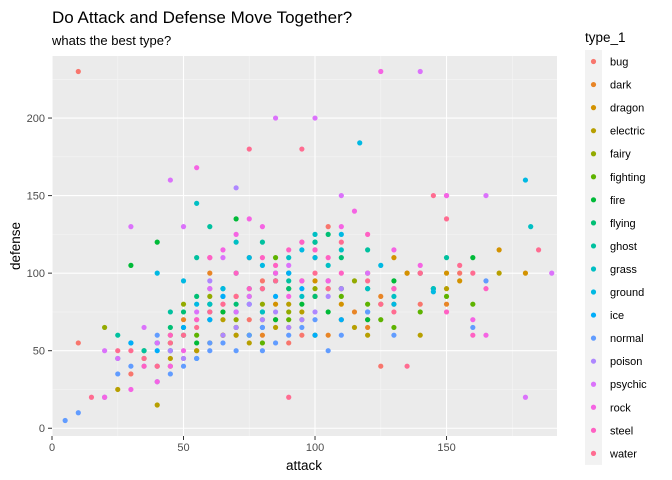 The width and height of the screenshot is (672, 480). What do you see at coordinates (36, 119) in the screenshot?
I see `y-tick-label: 200` at bounding box center [36, 119].